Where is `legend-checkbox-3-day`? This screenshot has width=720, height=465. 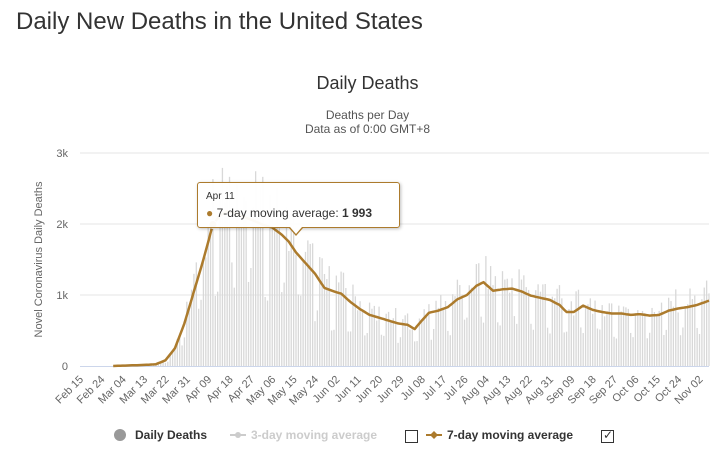 legend-checkbox-3-day is located at coordinates (411, 436).